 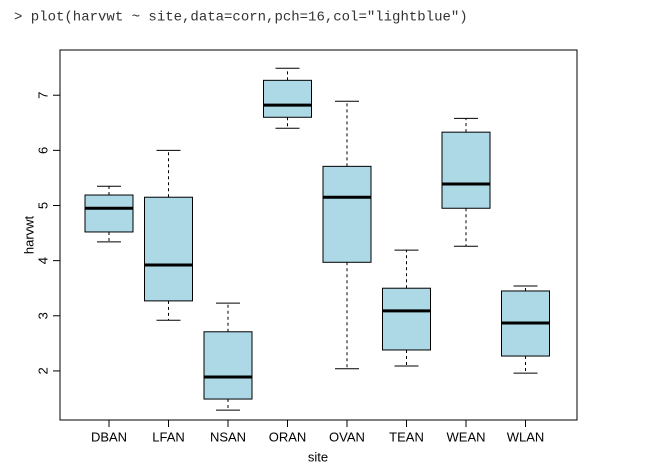 What do you see at coordinates (406, 436) in the screenshot?
I see `x-tick-label: TEAN` at bounding box center [406, 436].